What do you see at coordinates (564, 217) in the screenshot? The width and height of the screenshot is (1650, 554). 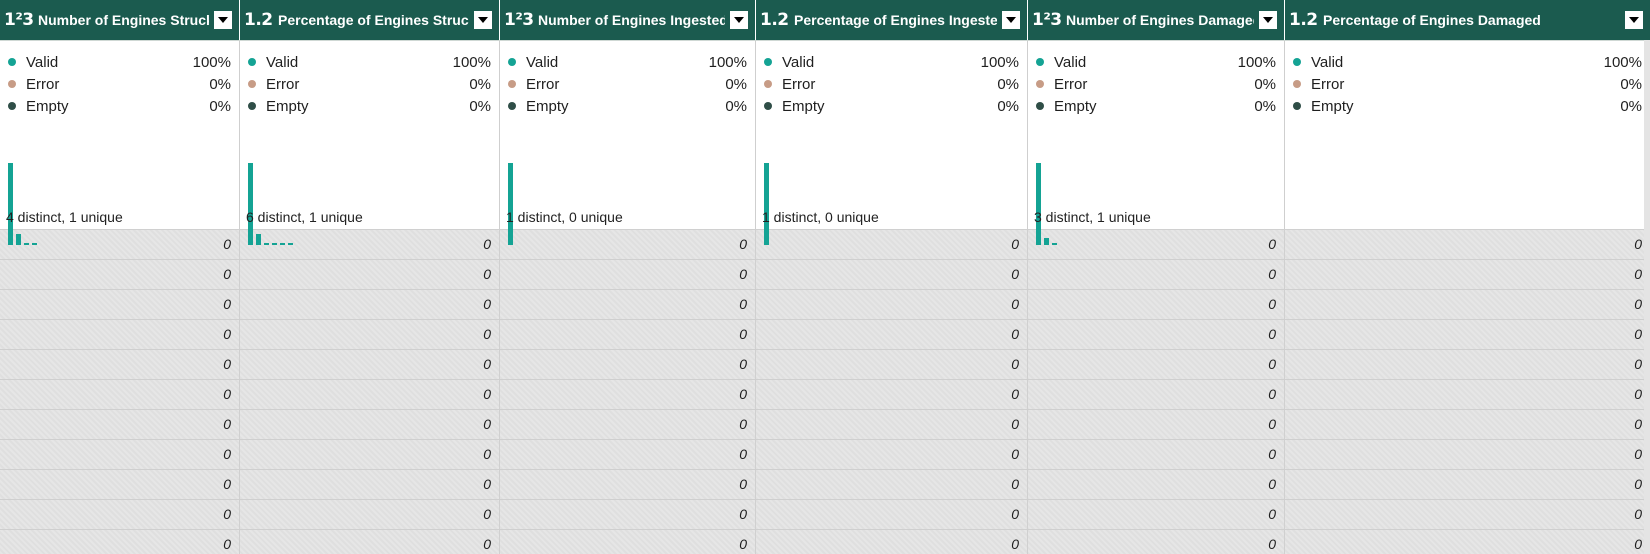 I see `distinct-count: 1 distinct, 0 unique` at bounding box center [564, 217].